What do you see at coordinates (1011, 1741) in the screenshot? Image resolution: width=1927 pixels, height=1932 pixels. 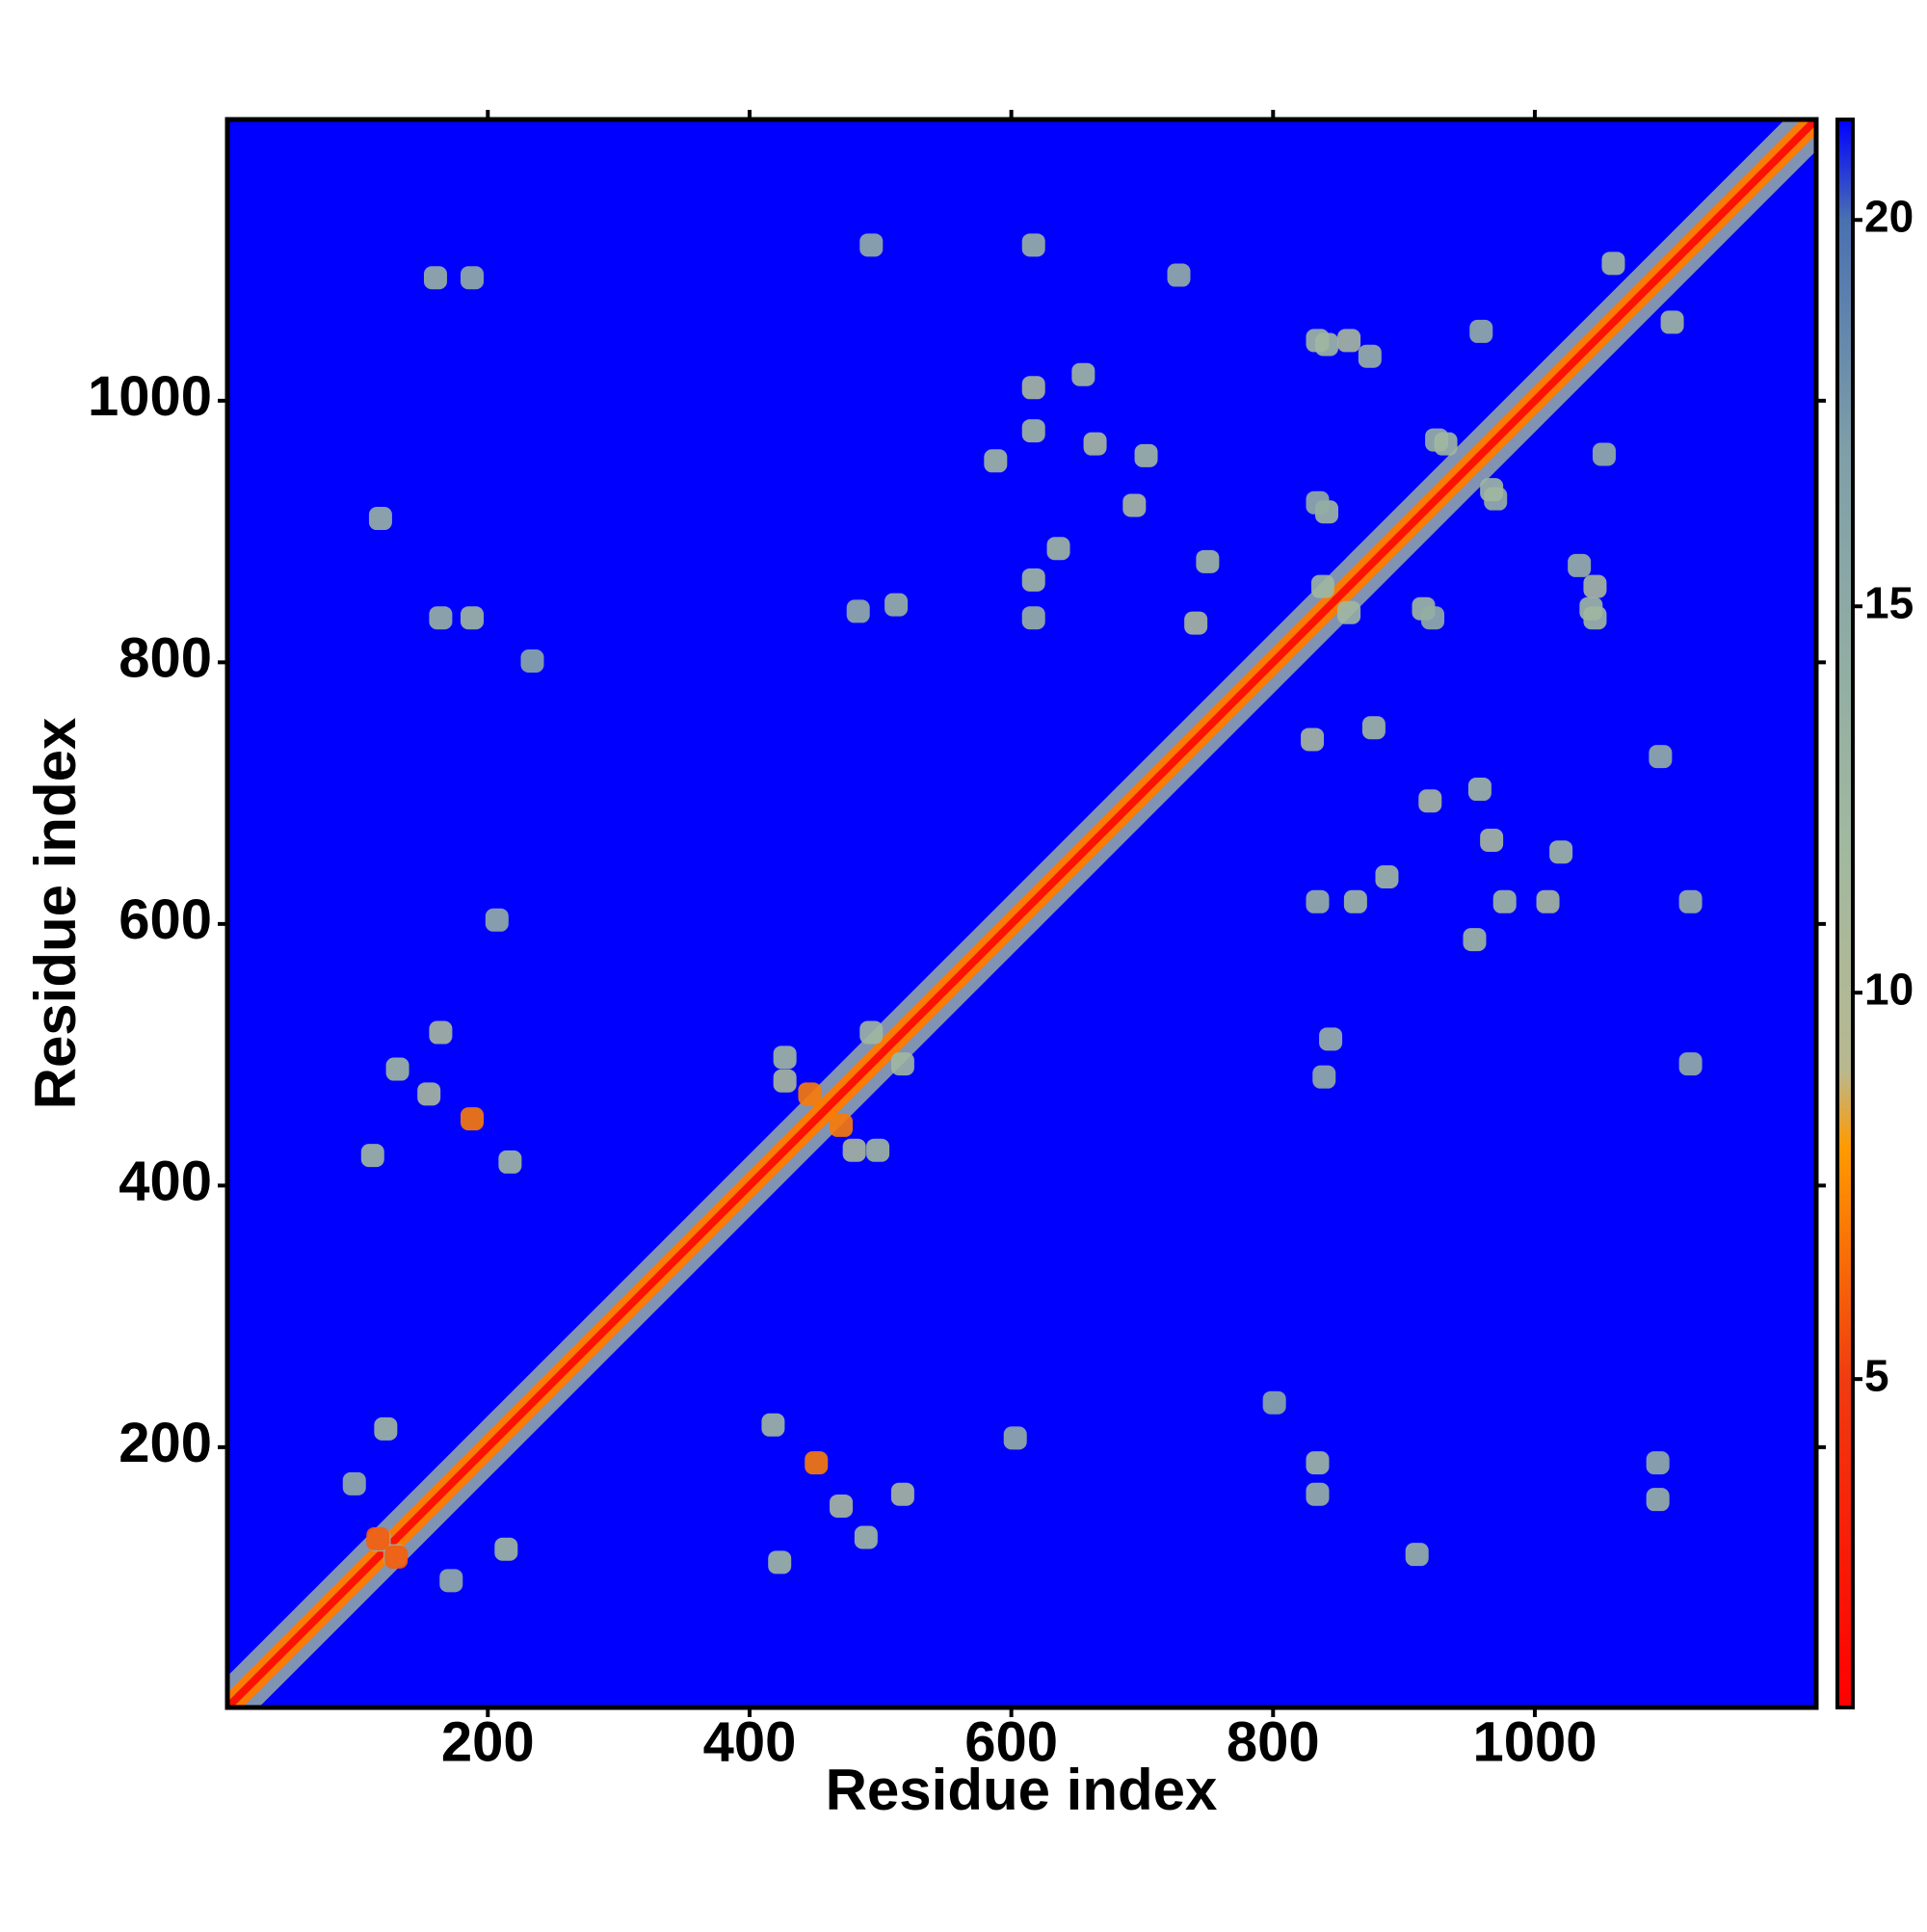 I see `x-tick-label: 600` at bounding box center [1011, 1741].